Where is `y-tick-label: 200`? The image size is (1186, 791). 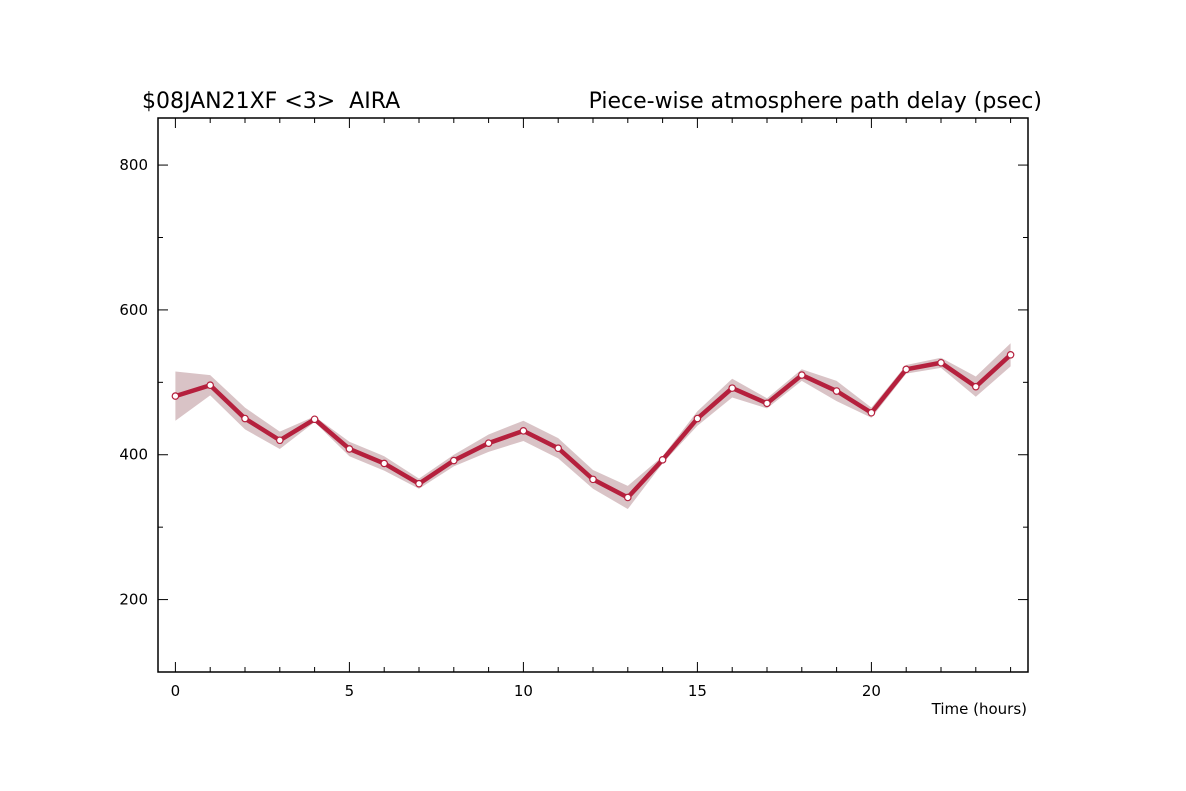
y-tick-label: 200 is located at coordinates (133, 600).